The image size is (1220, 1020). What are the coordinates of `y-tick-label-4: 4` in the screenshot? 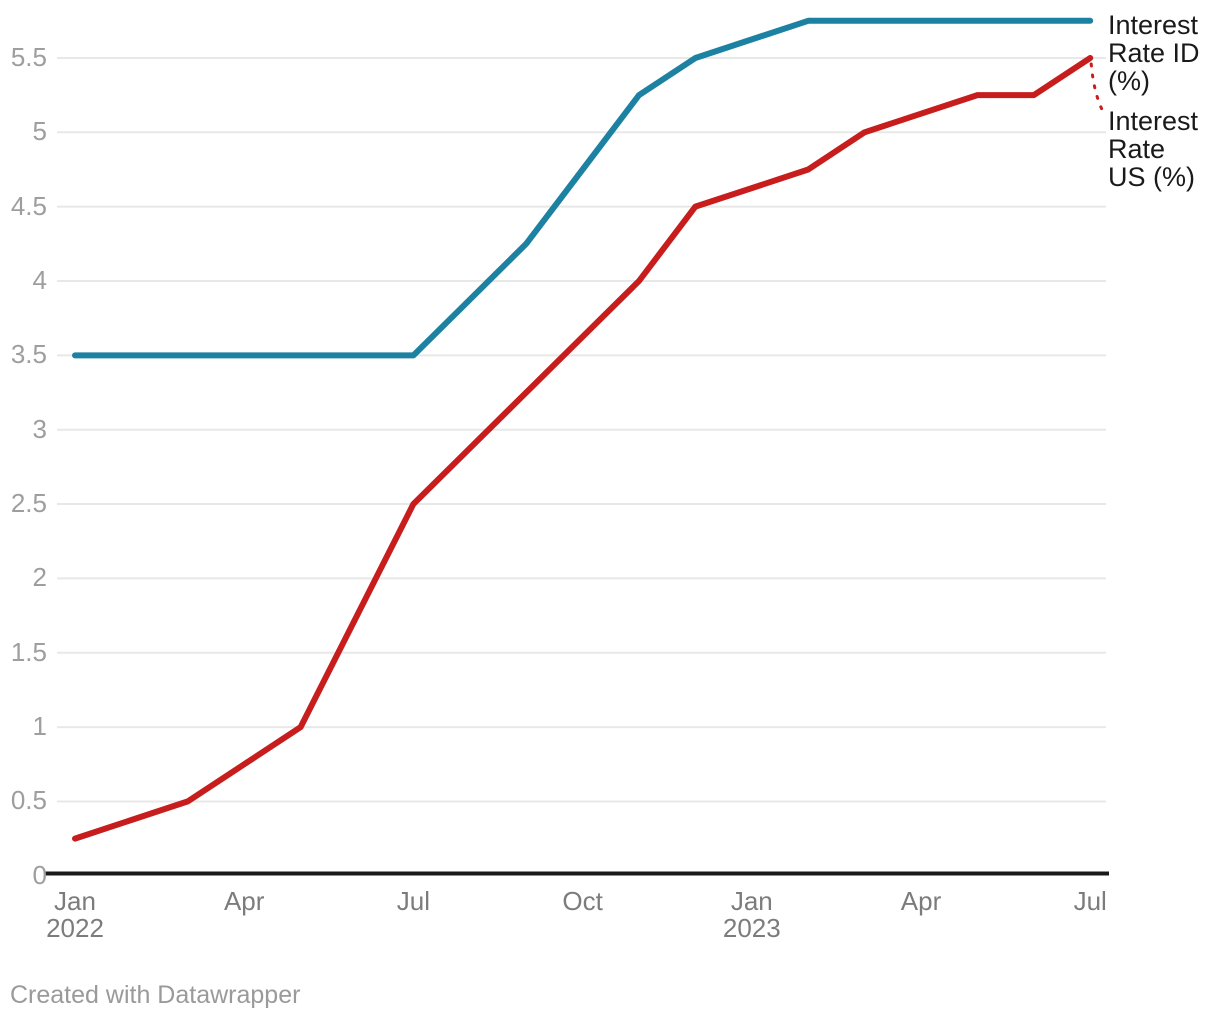 It's located at (39, 279).